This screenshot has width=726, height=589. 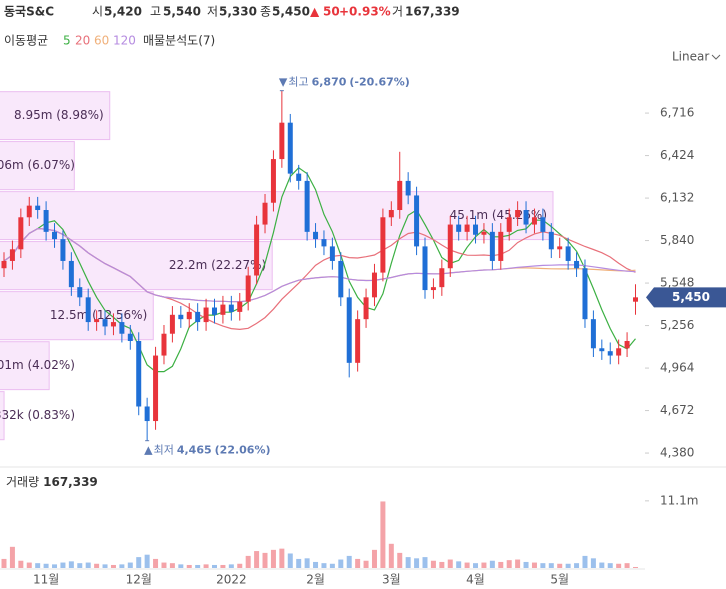 I want to click on quote-name: 저, so click(x=212, y=12).